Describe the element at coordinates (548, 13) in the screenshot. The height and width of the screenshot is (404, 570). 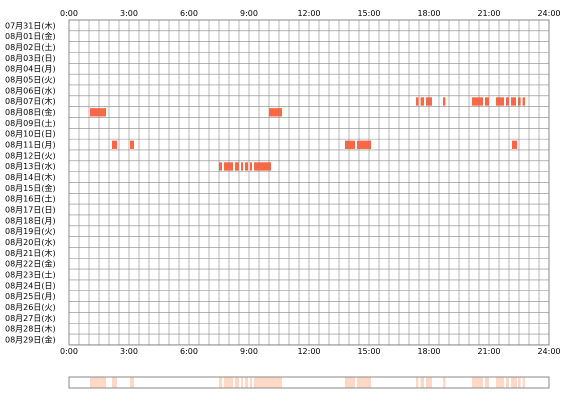
I see `x-tick-label-top: 24:00` at that location.